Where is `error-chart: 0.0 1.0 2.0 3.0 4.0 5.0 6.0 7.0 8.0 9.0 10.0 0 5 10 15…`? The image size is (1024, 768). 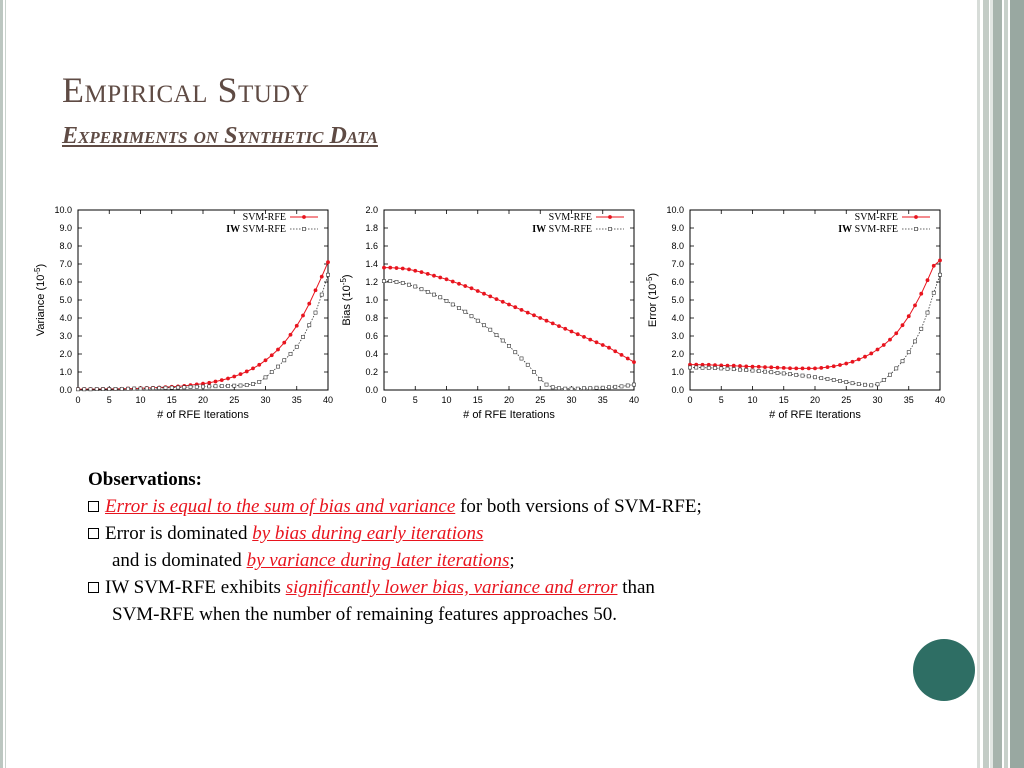
error-chart: 0.0 1.0 2.0 3.0 4.0 5.0 6.0 7.0 8.0 9.0 10.0 0 5 10 15… is located at coordinates (804, 318).